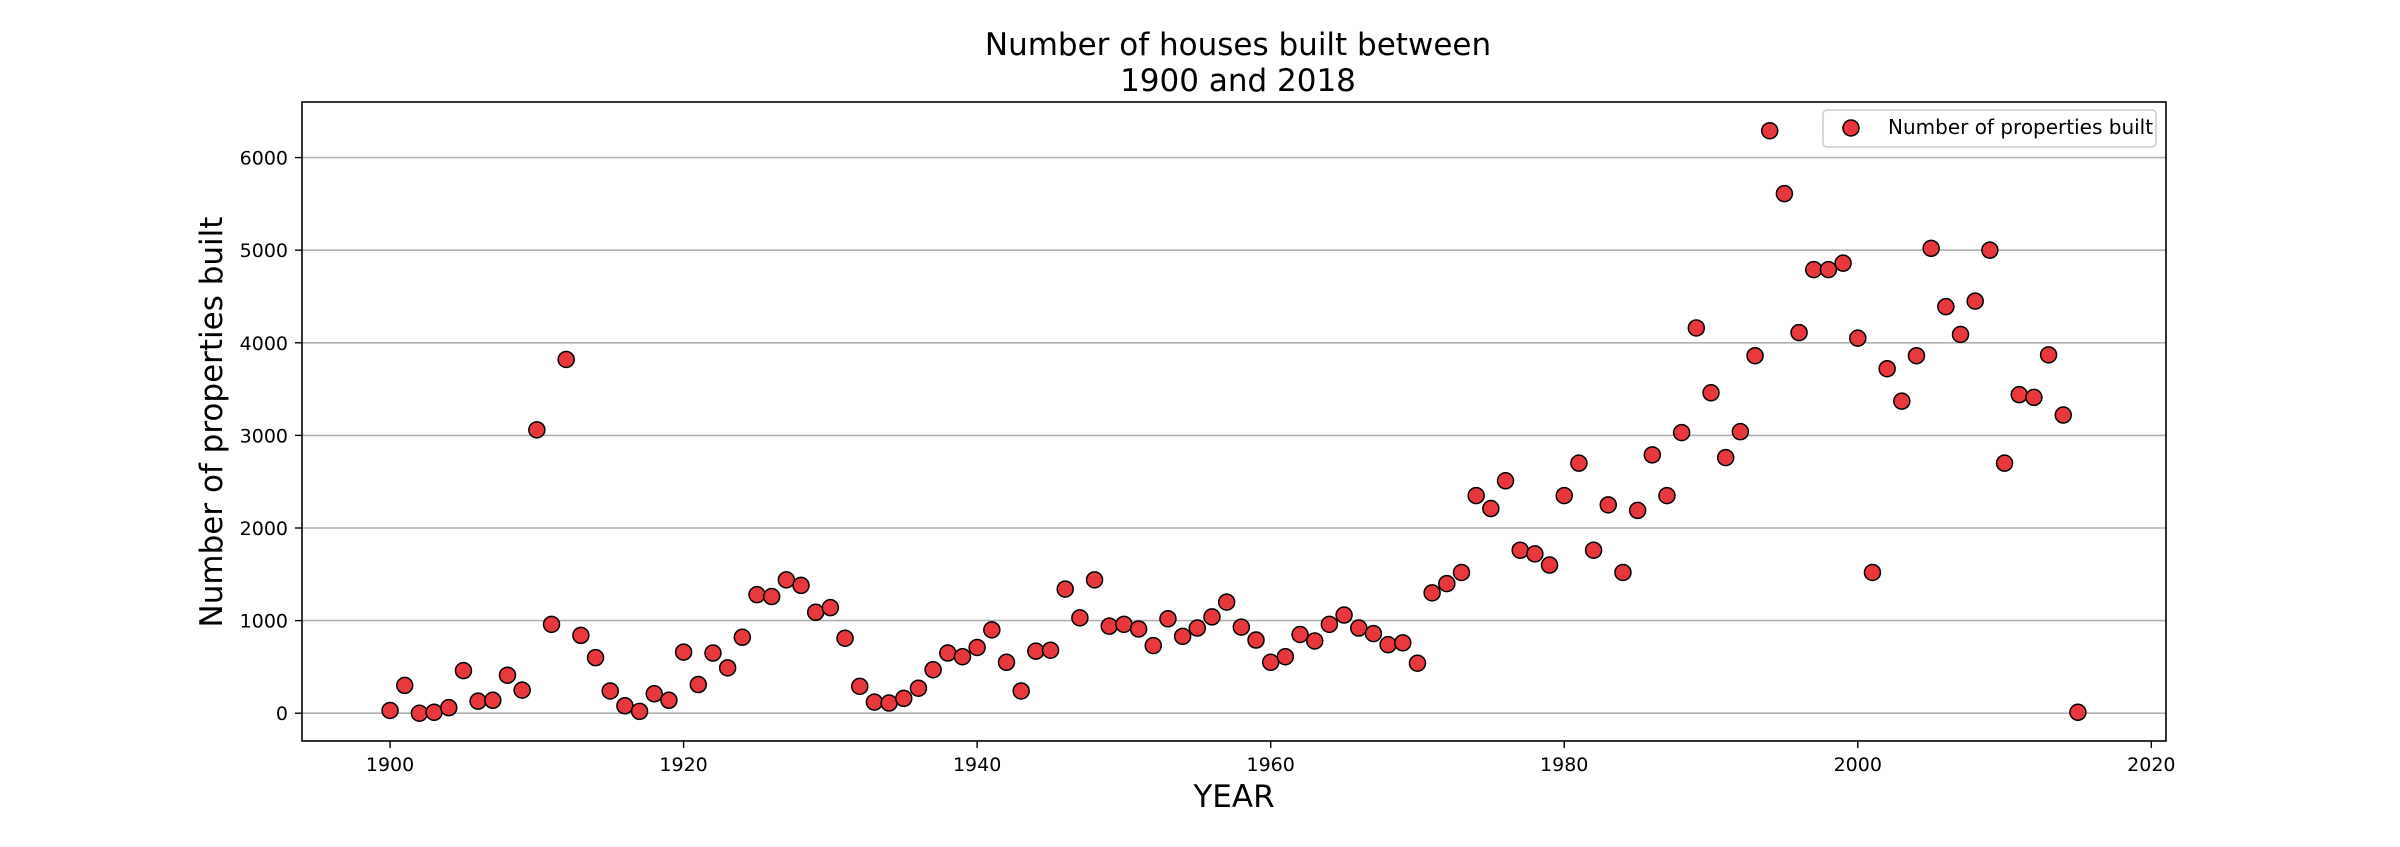 This screenshot has height=847, width=2400. I want to click on x-tick-label: 1980, so click(1564, 765).